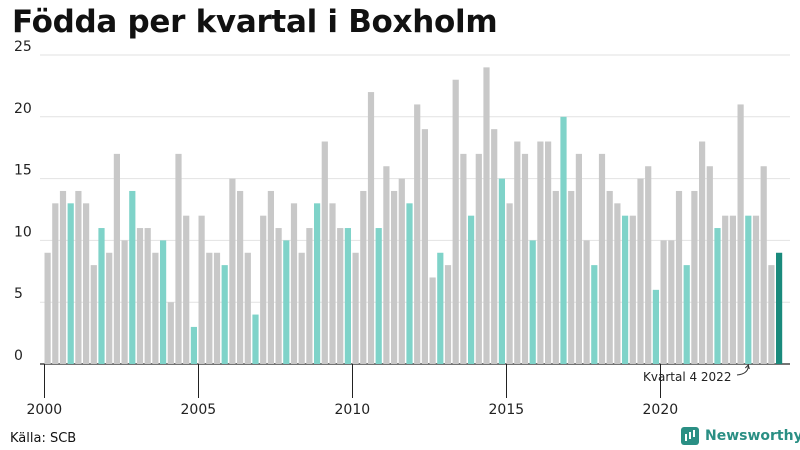 This screenshot has height=450, width=800. Describe the element at coordinates (43, 438) in the screenshot. I see `source-label: Källa: SCB` at that location.